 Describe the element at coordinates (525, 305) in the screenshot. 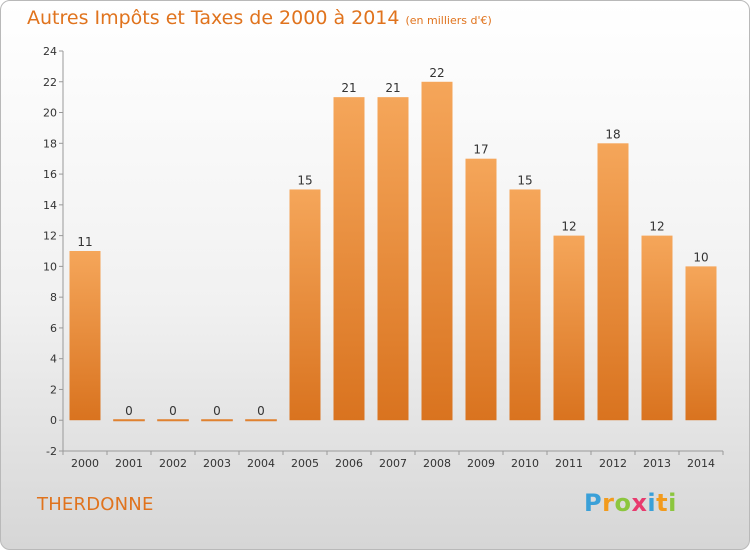

I see `bar-2010` at that location.